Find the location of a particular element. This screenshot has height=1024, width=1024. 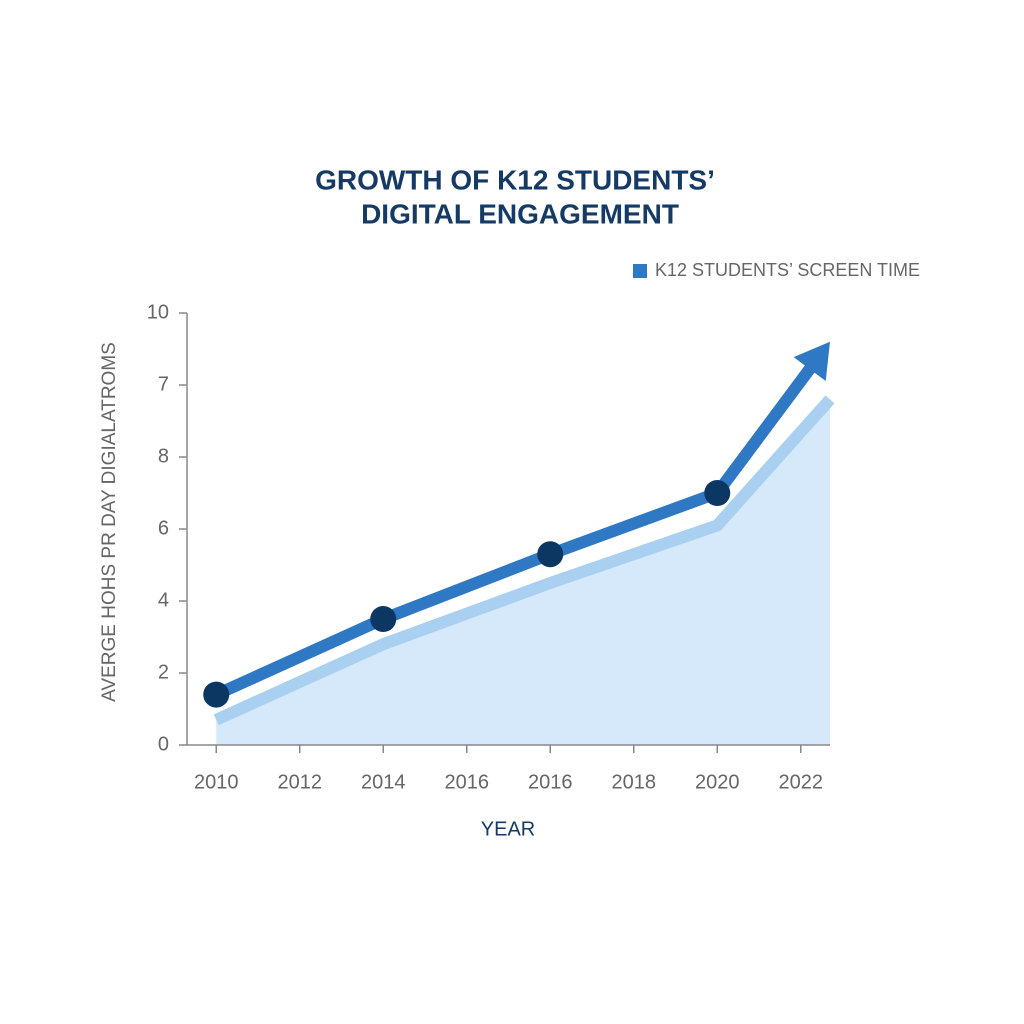

x-tick-label: 2022 is located at coordinates (801, 782).